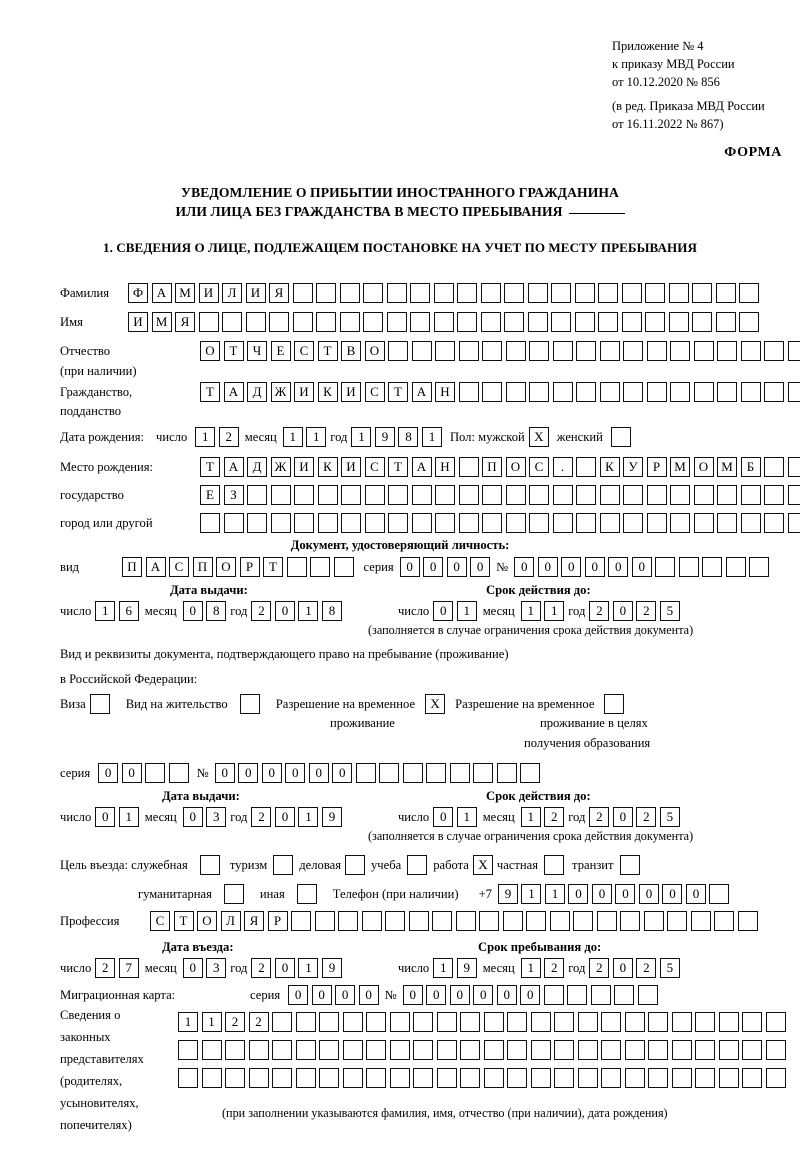 The height and width of the screenshot is (1163, 800). Describe the element at coordinates (669, 968) in the screenshot. I see `form-cell: 5` at that location.